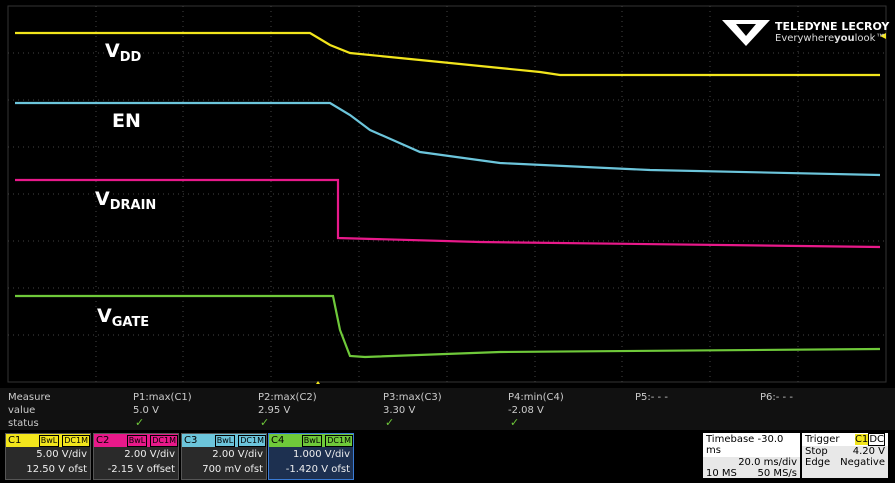 This screenshot has width=895, height=483. I want to click on timebase-samples: 10 MS, so click(721, 473).